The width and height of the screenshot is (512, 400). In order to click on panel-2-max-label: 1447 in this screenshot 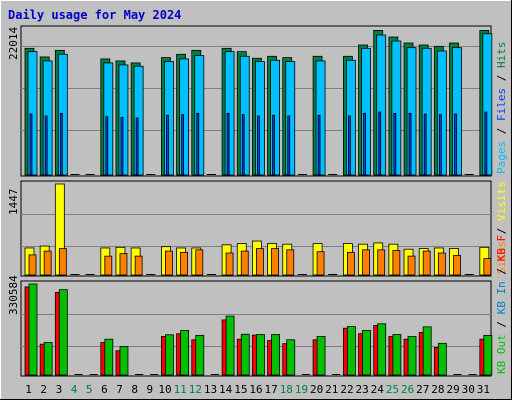, I will do `click(13, 202)`.